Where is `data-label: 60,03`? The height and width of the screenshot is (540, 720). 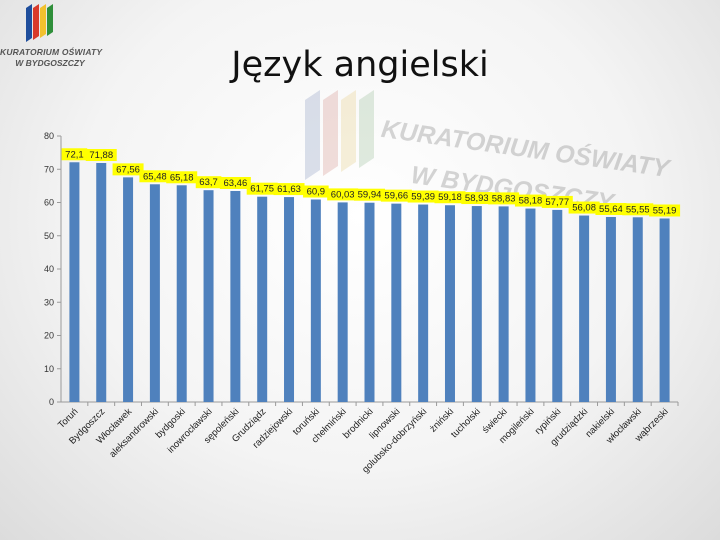 data-label: 60,03 is located at coordinates (343, 194).